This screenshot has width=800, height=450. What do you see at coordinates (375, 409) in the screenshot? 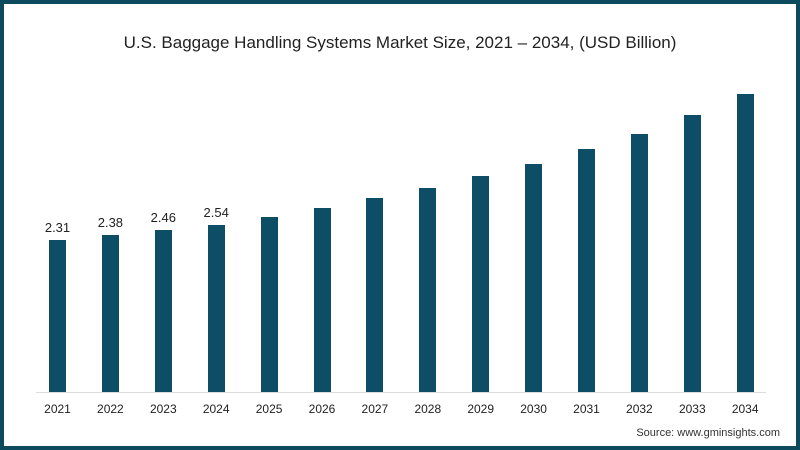
I see `x-tick-label: 2027` at bounding box center [375, 409].